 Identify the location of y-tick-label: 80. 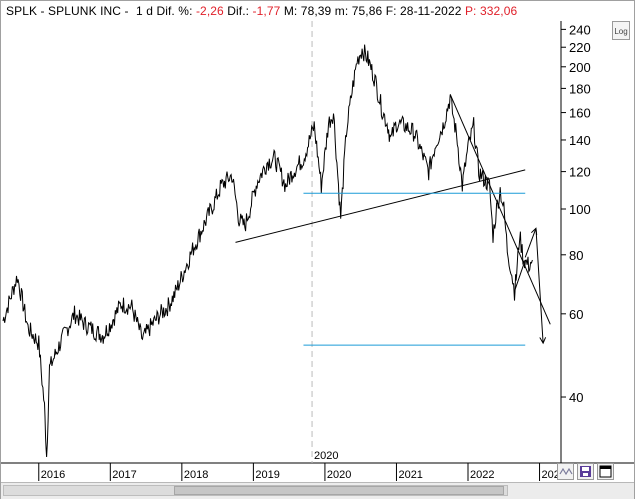
(576, 255).